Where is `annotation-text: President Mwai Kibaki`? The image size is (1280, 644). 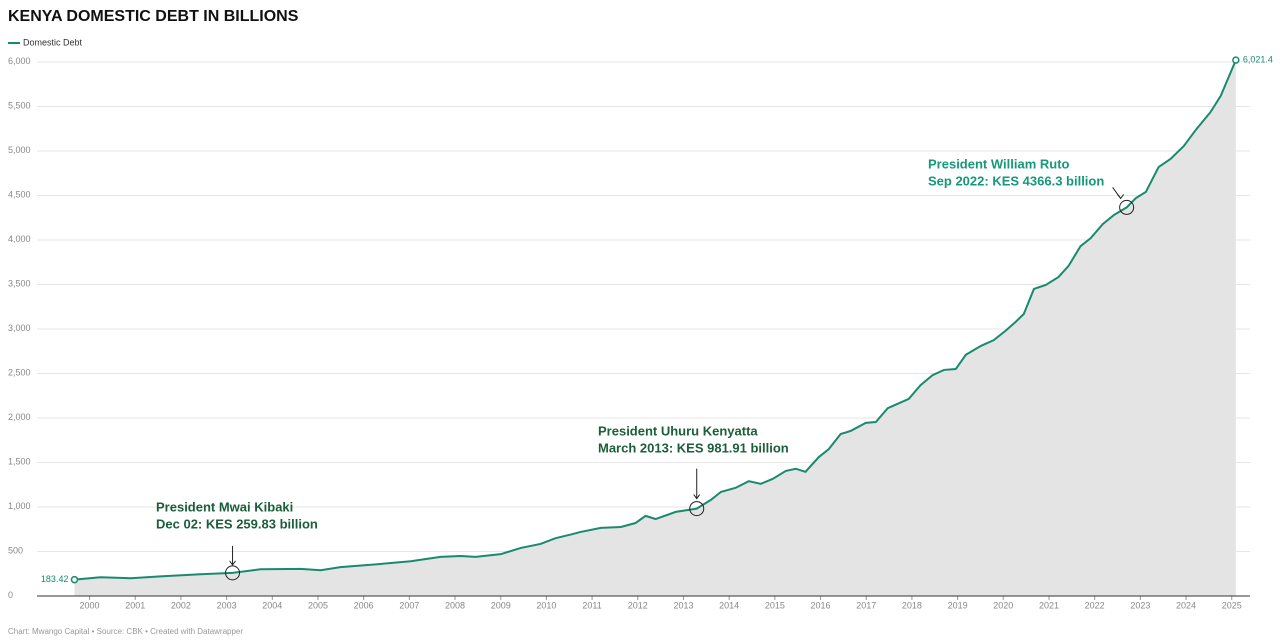
annotation-text: President Mwai Kibaki is located at coordinates (224, 506).